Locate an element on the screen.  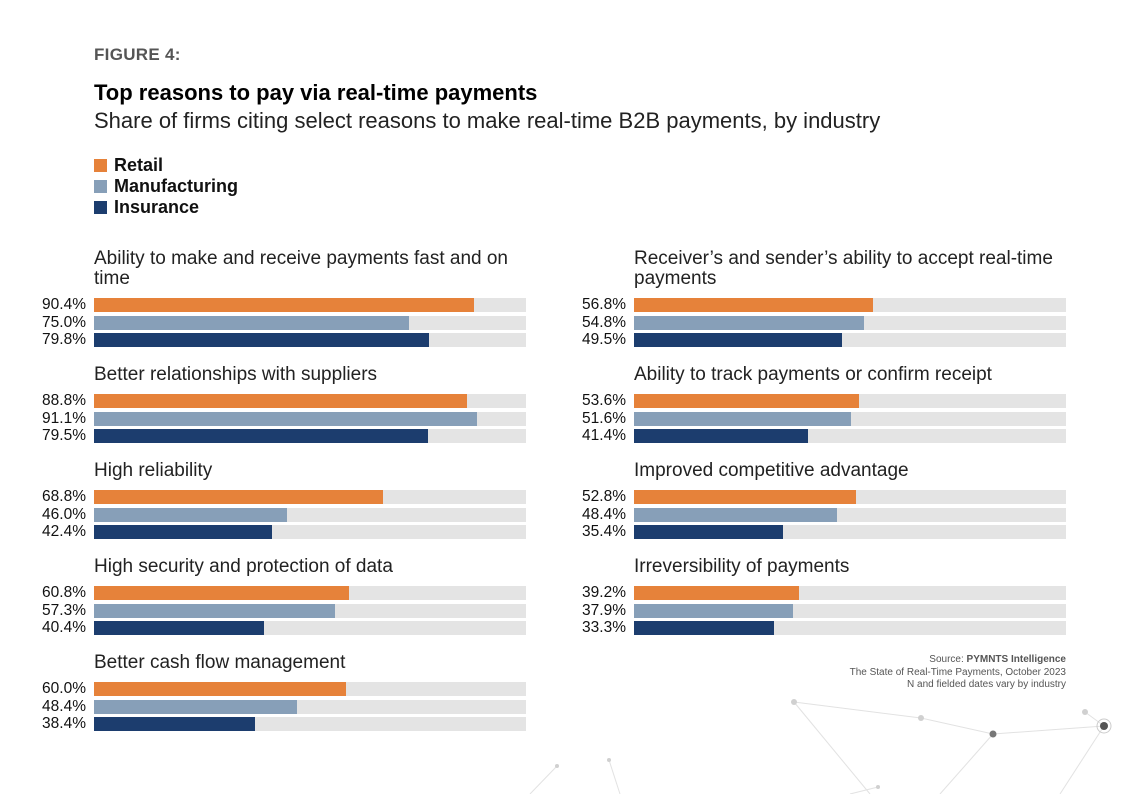
source-prefix: Source: is located at coordinates (948, 659).